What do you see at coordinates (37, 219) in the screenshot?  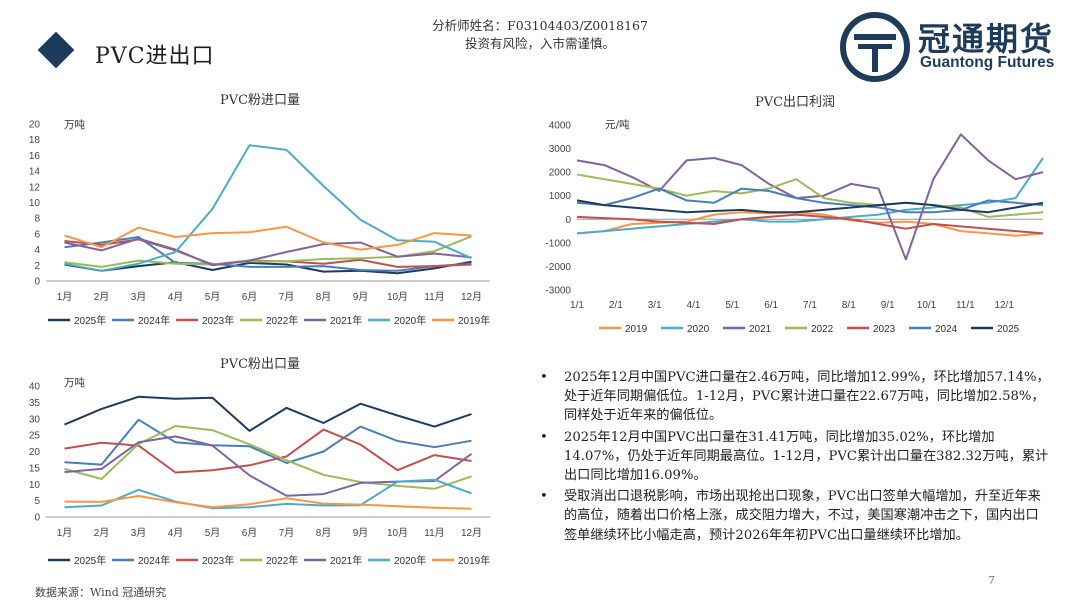 I see `y-tick-label: 8` at bounding box center [37, 219].